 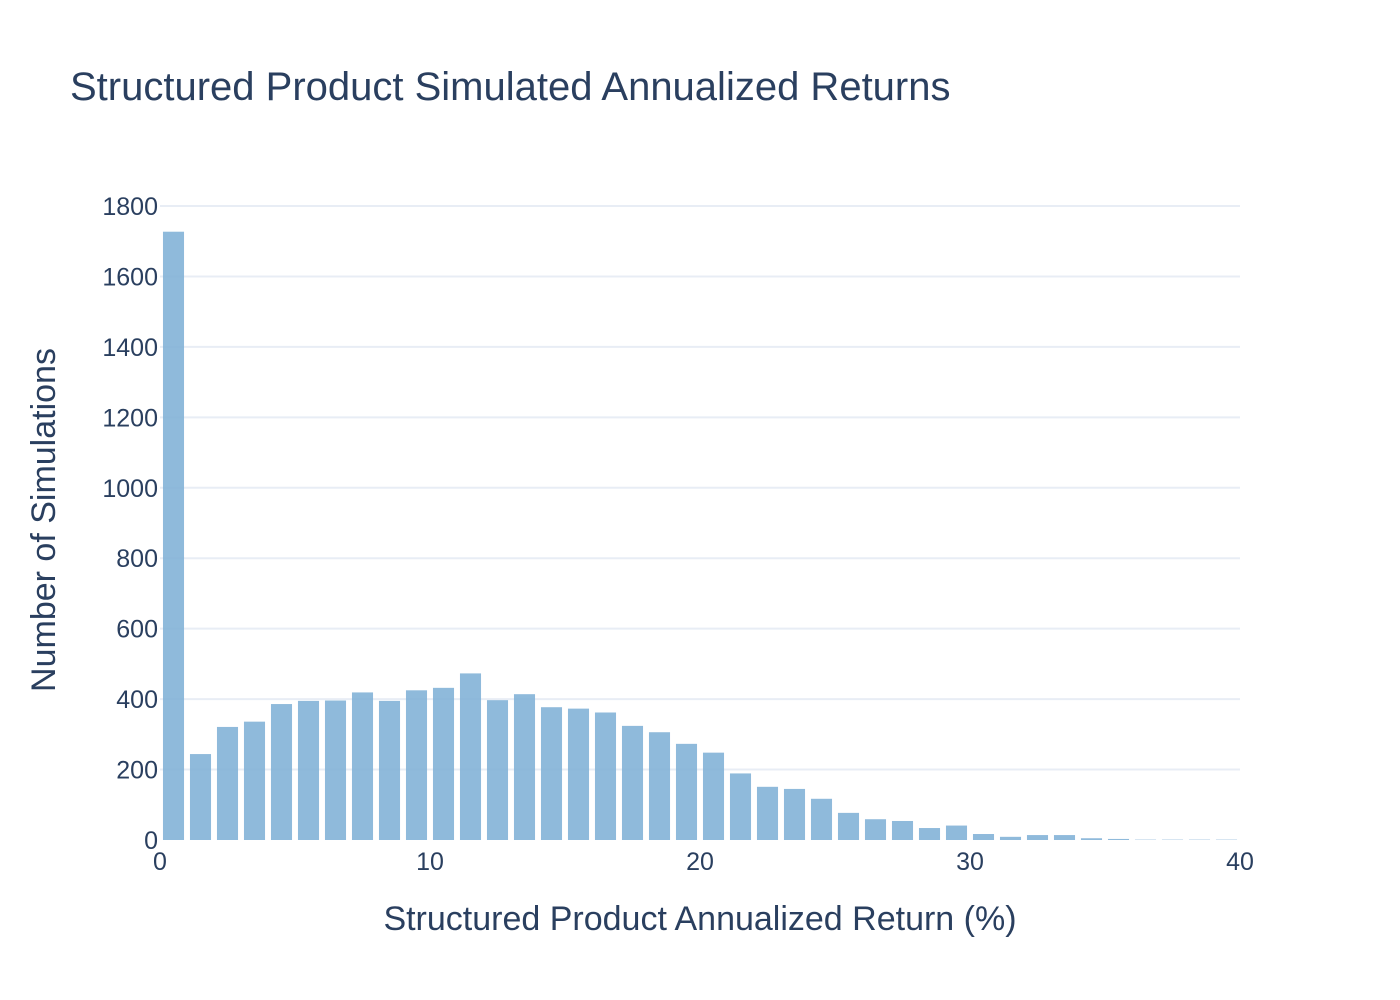 I want to click on x-tick-label: 40, so click(x=1240, y=862).